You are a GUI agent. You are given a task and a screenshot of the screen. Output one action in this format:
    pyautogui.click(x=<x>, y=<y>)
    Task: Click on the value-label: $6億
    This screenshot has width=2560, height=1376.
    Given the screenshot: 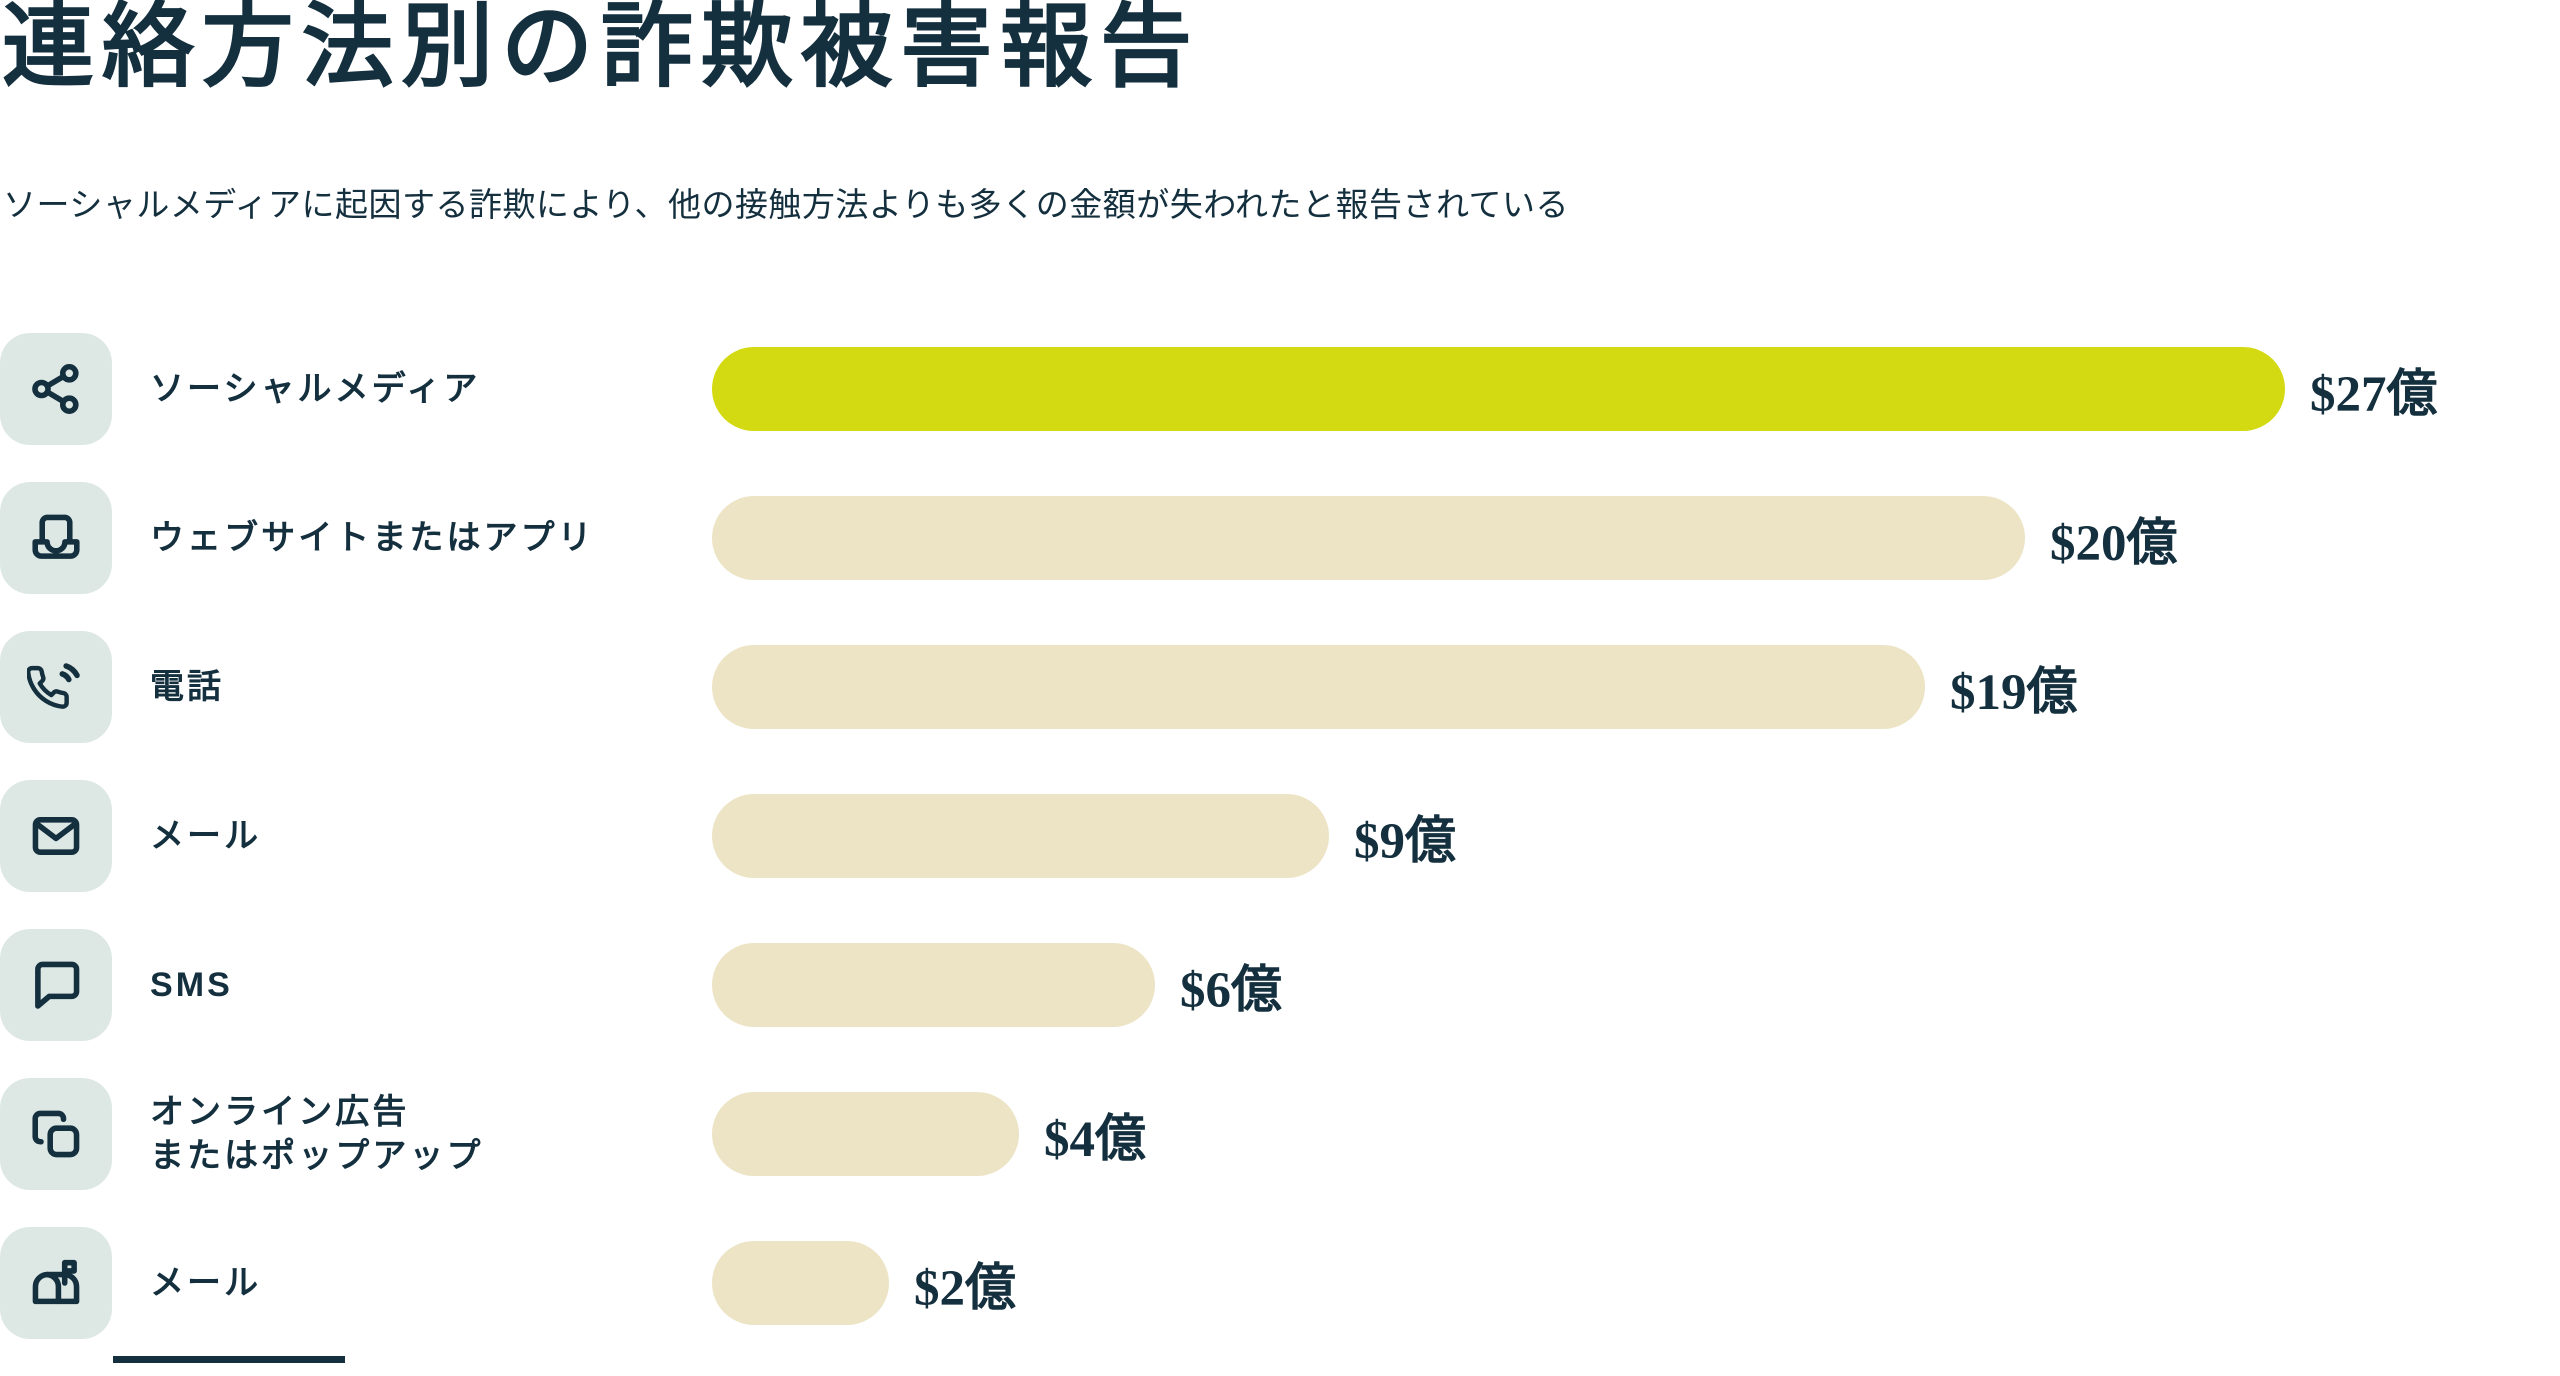 What is the action you would take?
    pyautogui.click(x=1231, y=991)
    